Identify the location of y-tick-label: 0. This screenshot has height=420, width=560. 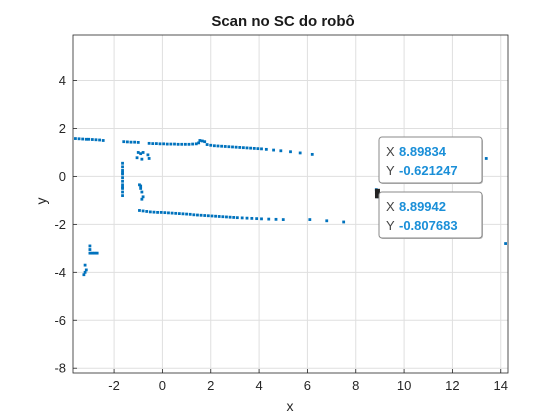
(62, 176).